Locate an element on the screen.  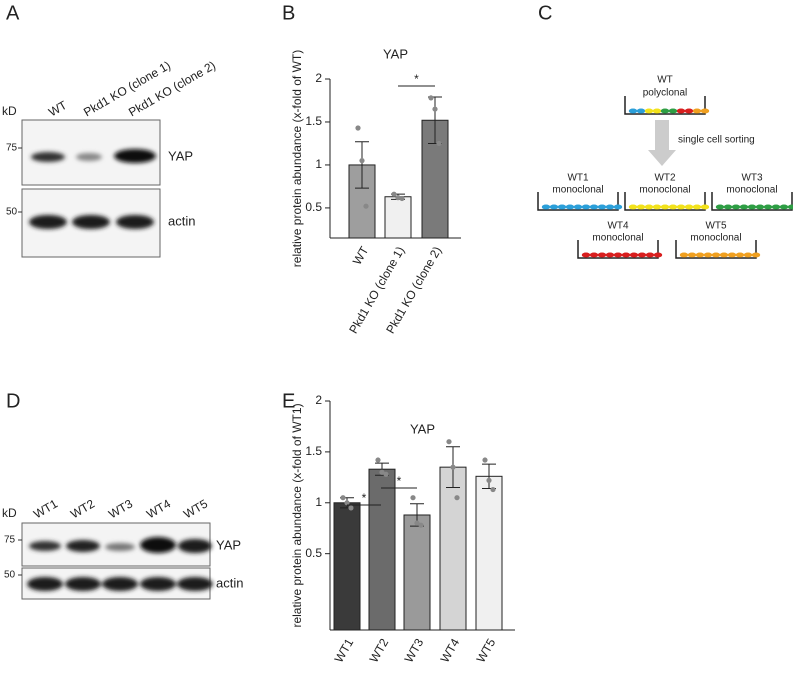
bands is located at coordinates (92, 189).